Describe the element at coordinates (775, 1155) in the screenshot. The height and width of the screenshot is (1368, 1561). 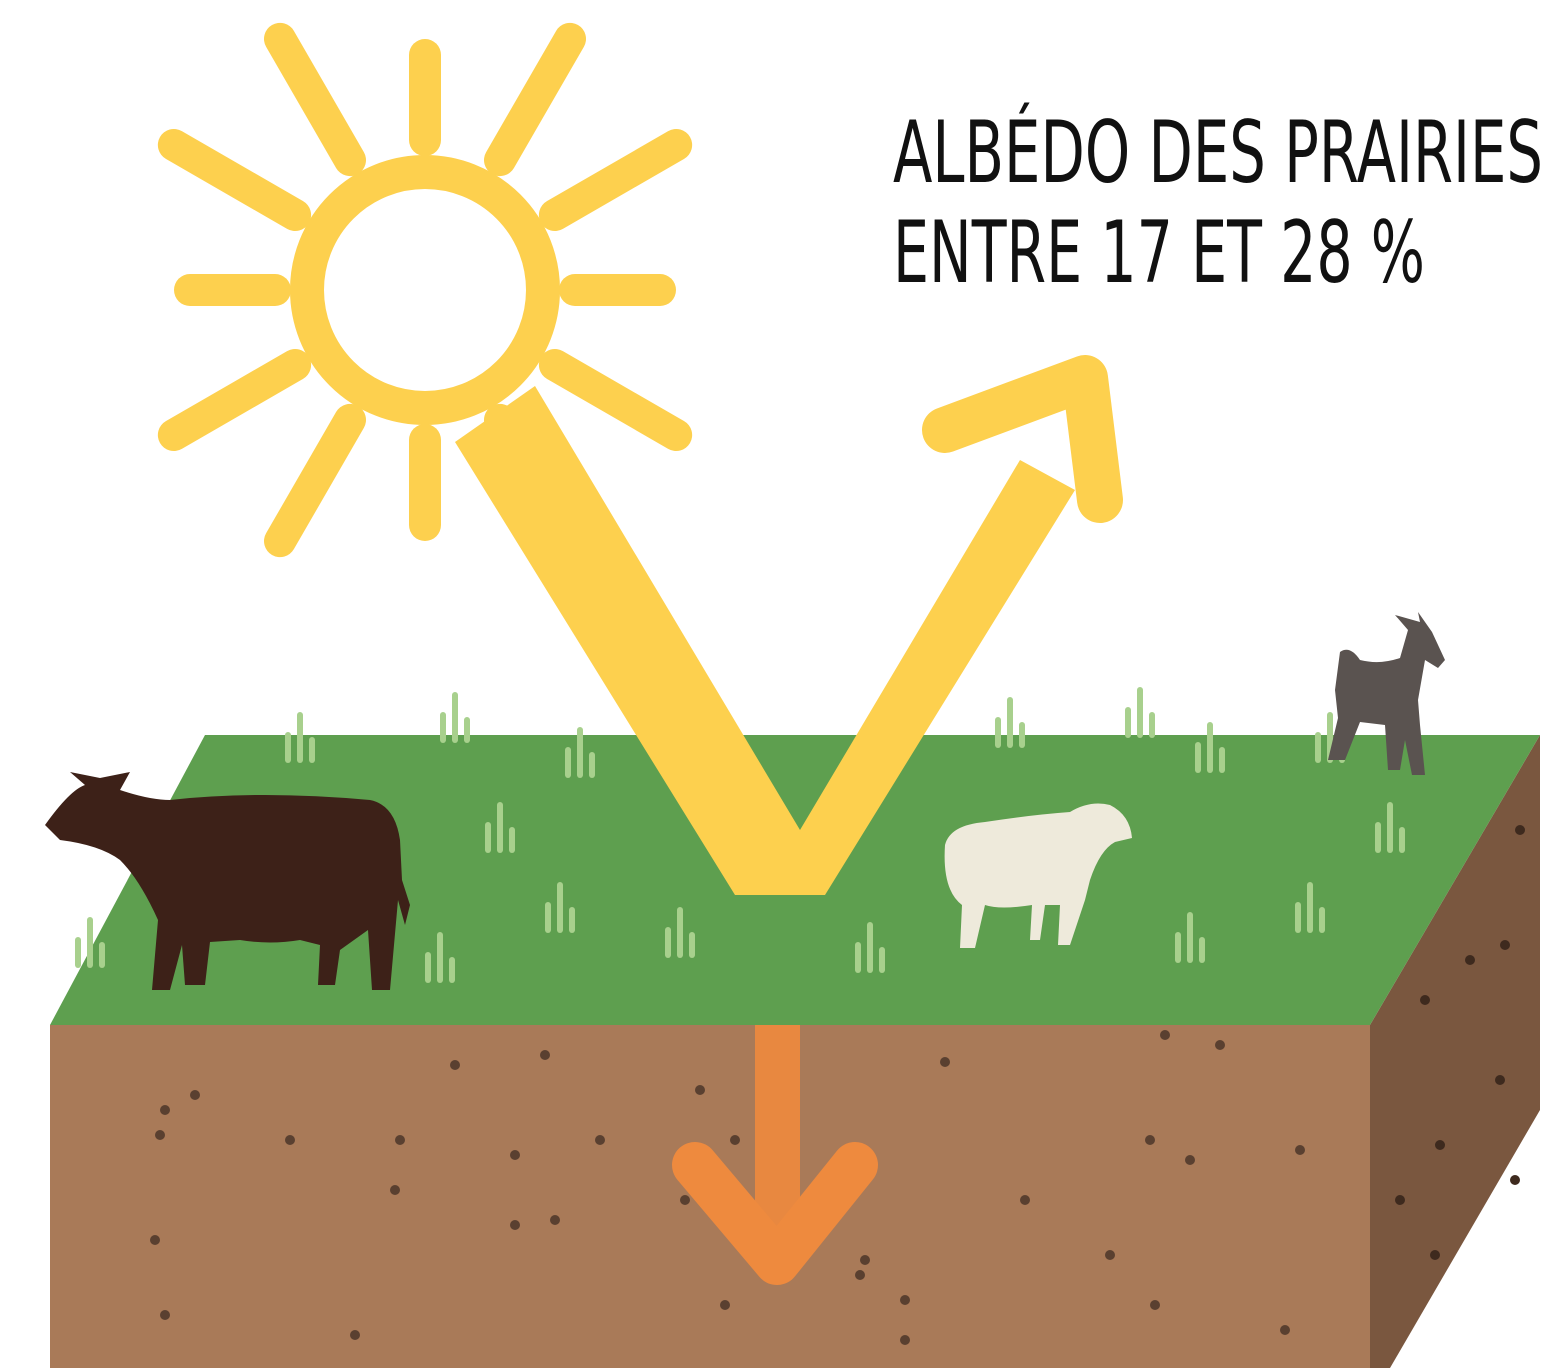
I see `absorbed-arrow` at that location.